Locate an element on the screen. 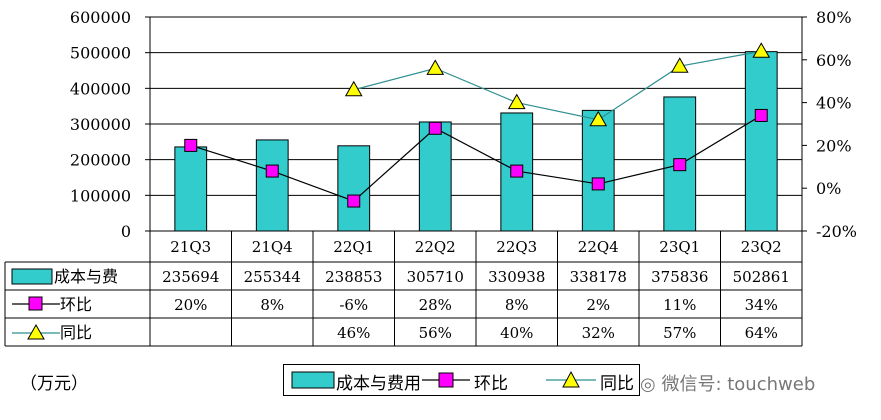  table-cell: 338178 is located at coordinates (598, 277).